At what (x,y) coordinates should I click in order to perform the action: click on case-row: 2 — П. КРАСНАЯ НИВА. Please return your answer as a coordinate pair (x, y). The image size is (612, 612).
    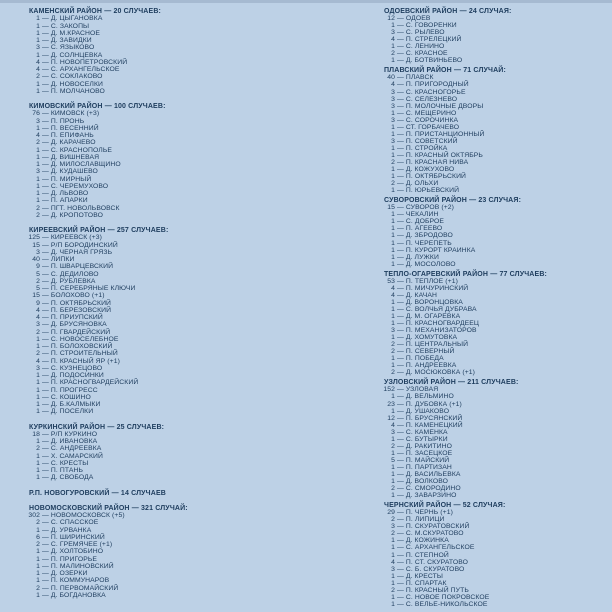
    Looking at the image, I should click on (491, 162).